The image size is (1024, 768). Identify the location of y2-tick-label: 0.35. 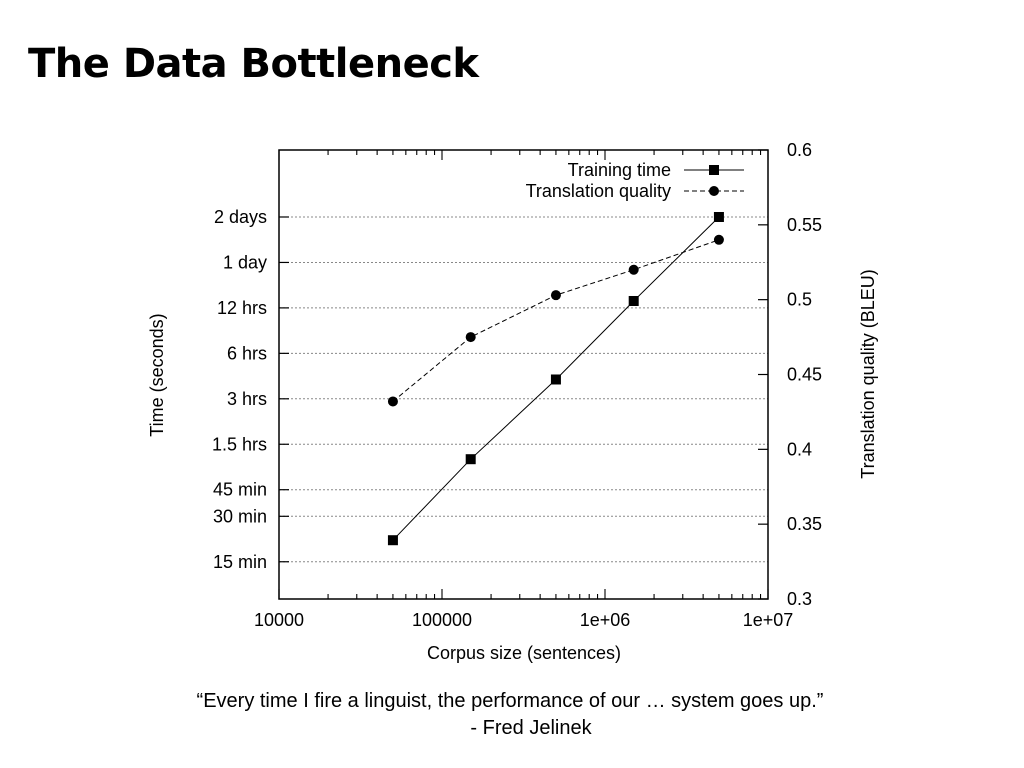
(804, 524).